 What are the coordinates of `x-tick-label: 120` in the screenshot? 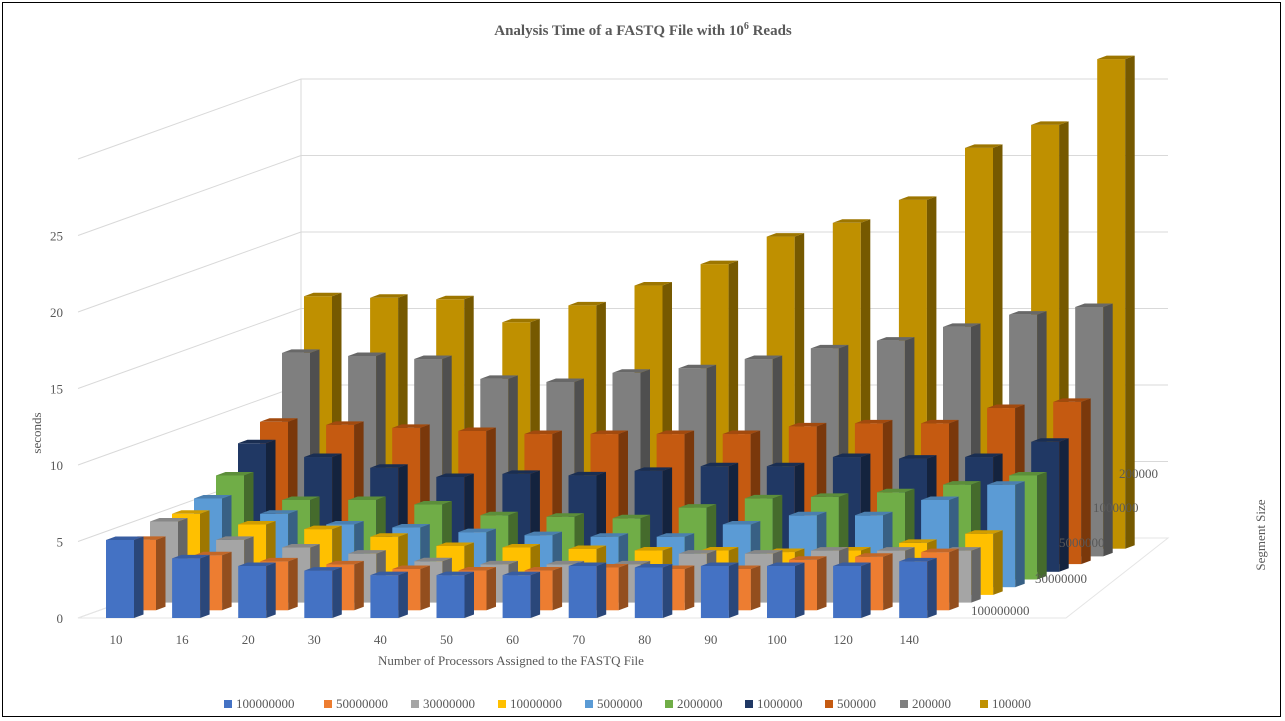 It's located at (843, 639).